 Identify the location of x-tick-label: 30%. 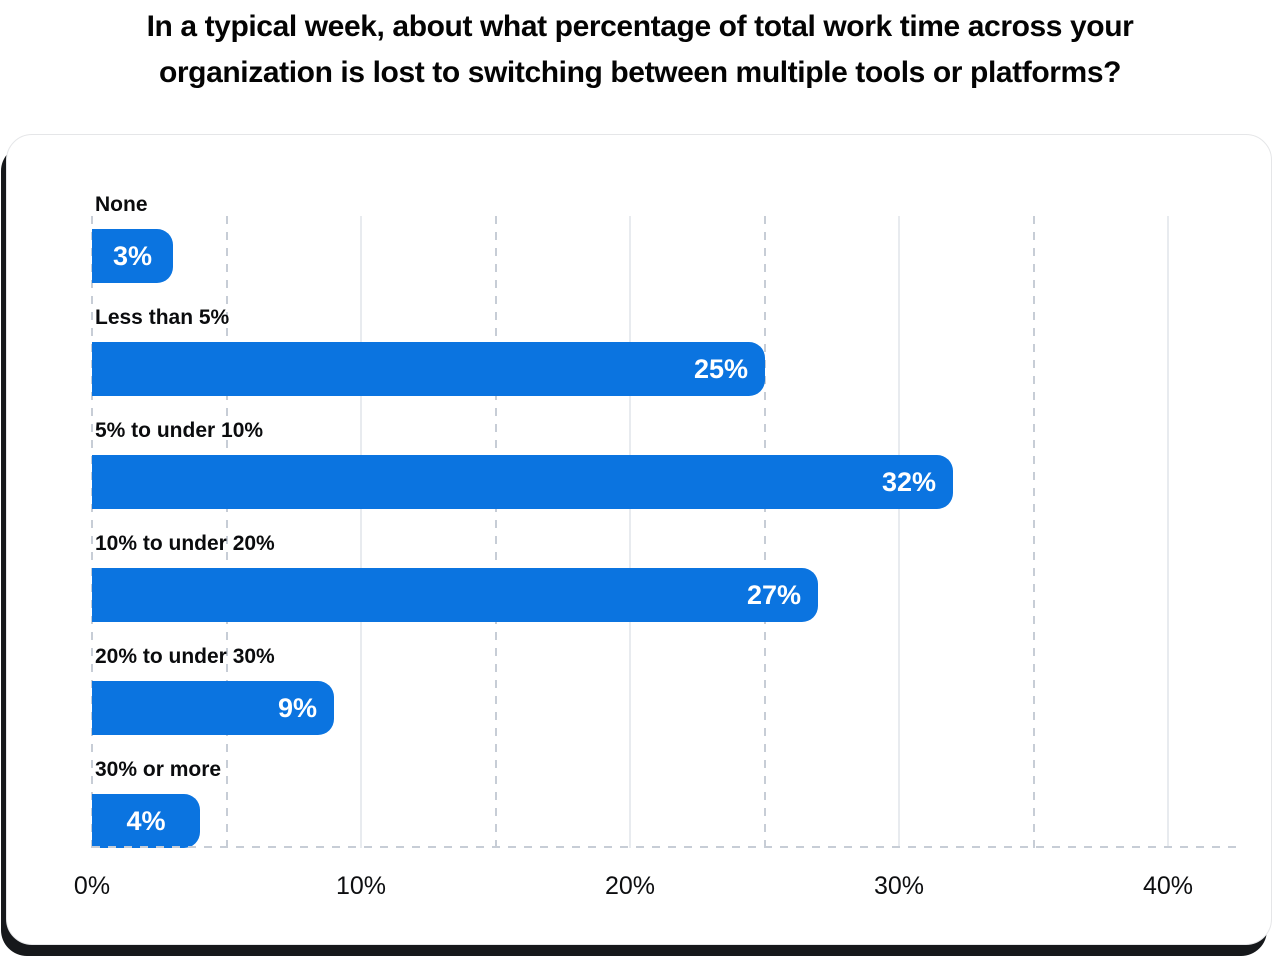
(899, 886).